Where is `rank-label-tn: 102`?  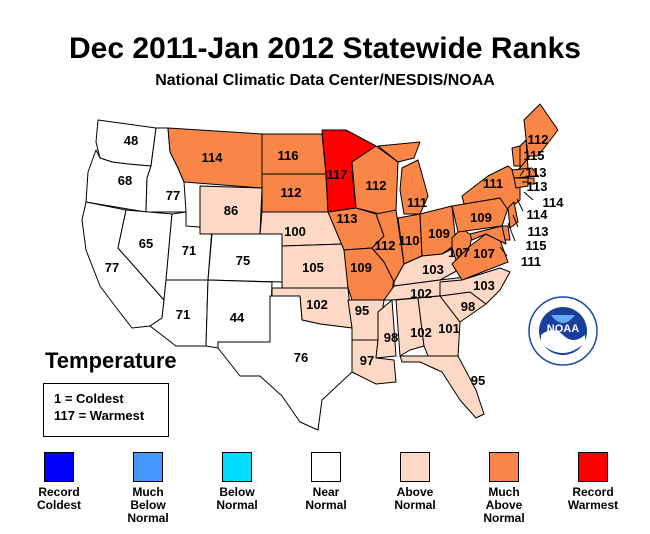 rank-label-tn: 102 is located at coordinates (421, 293).